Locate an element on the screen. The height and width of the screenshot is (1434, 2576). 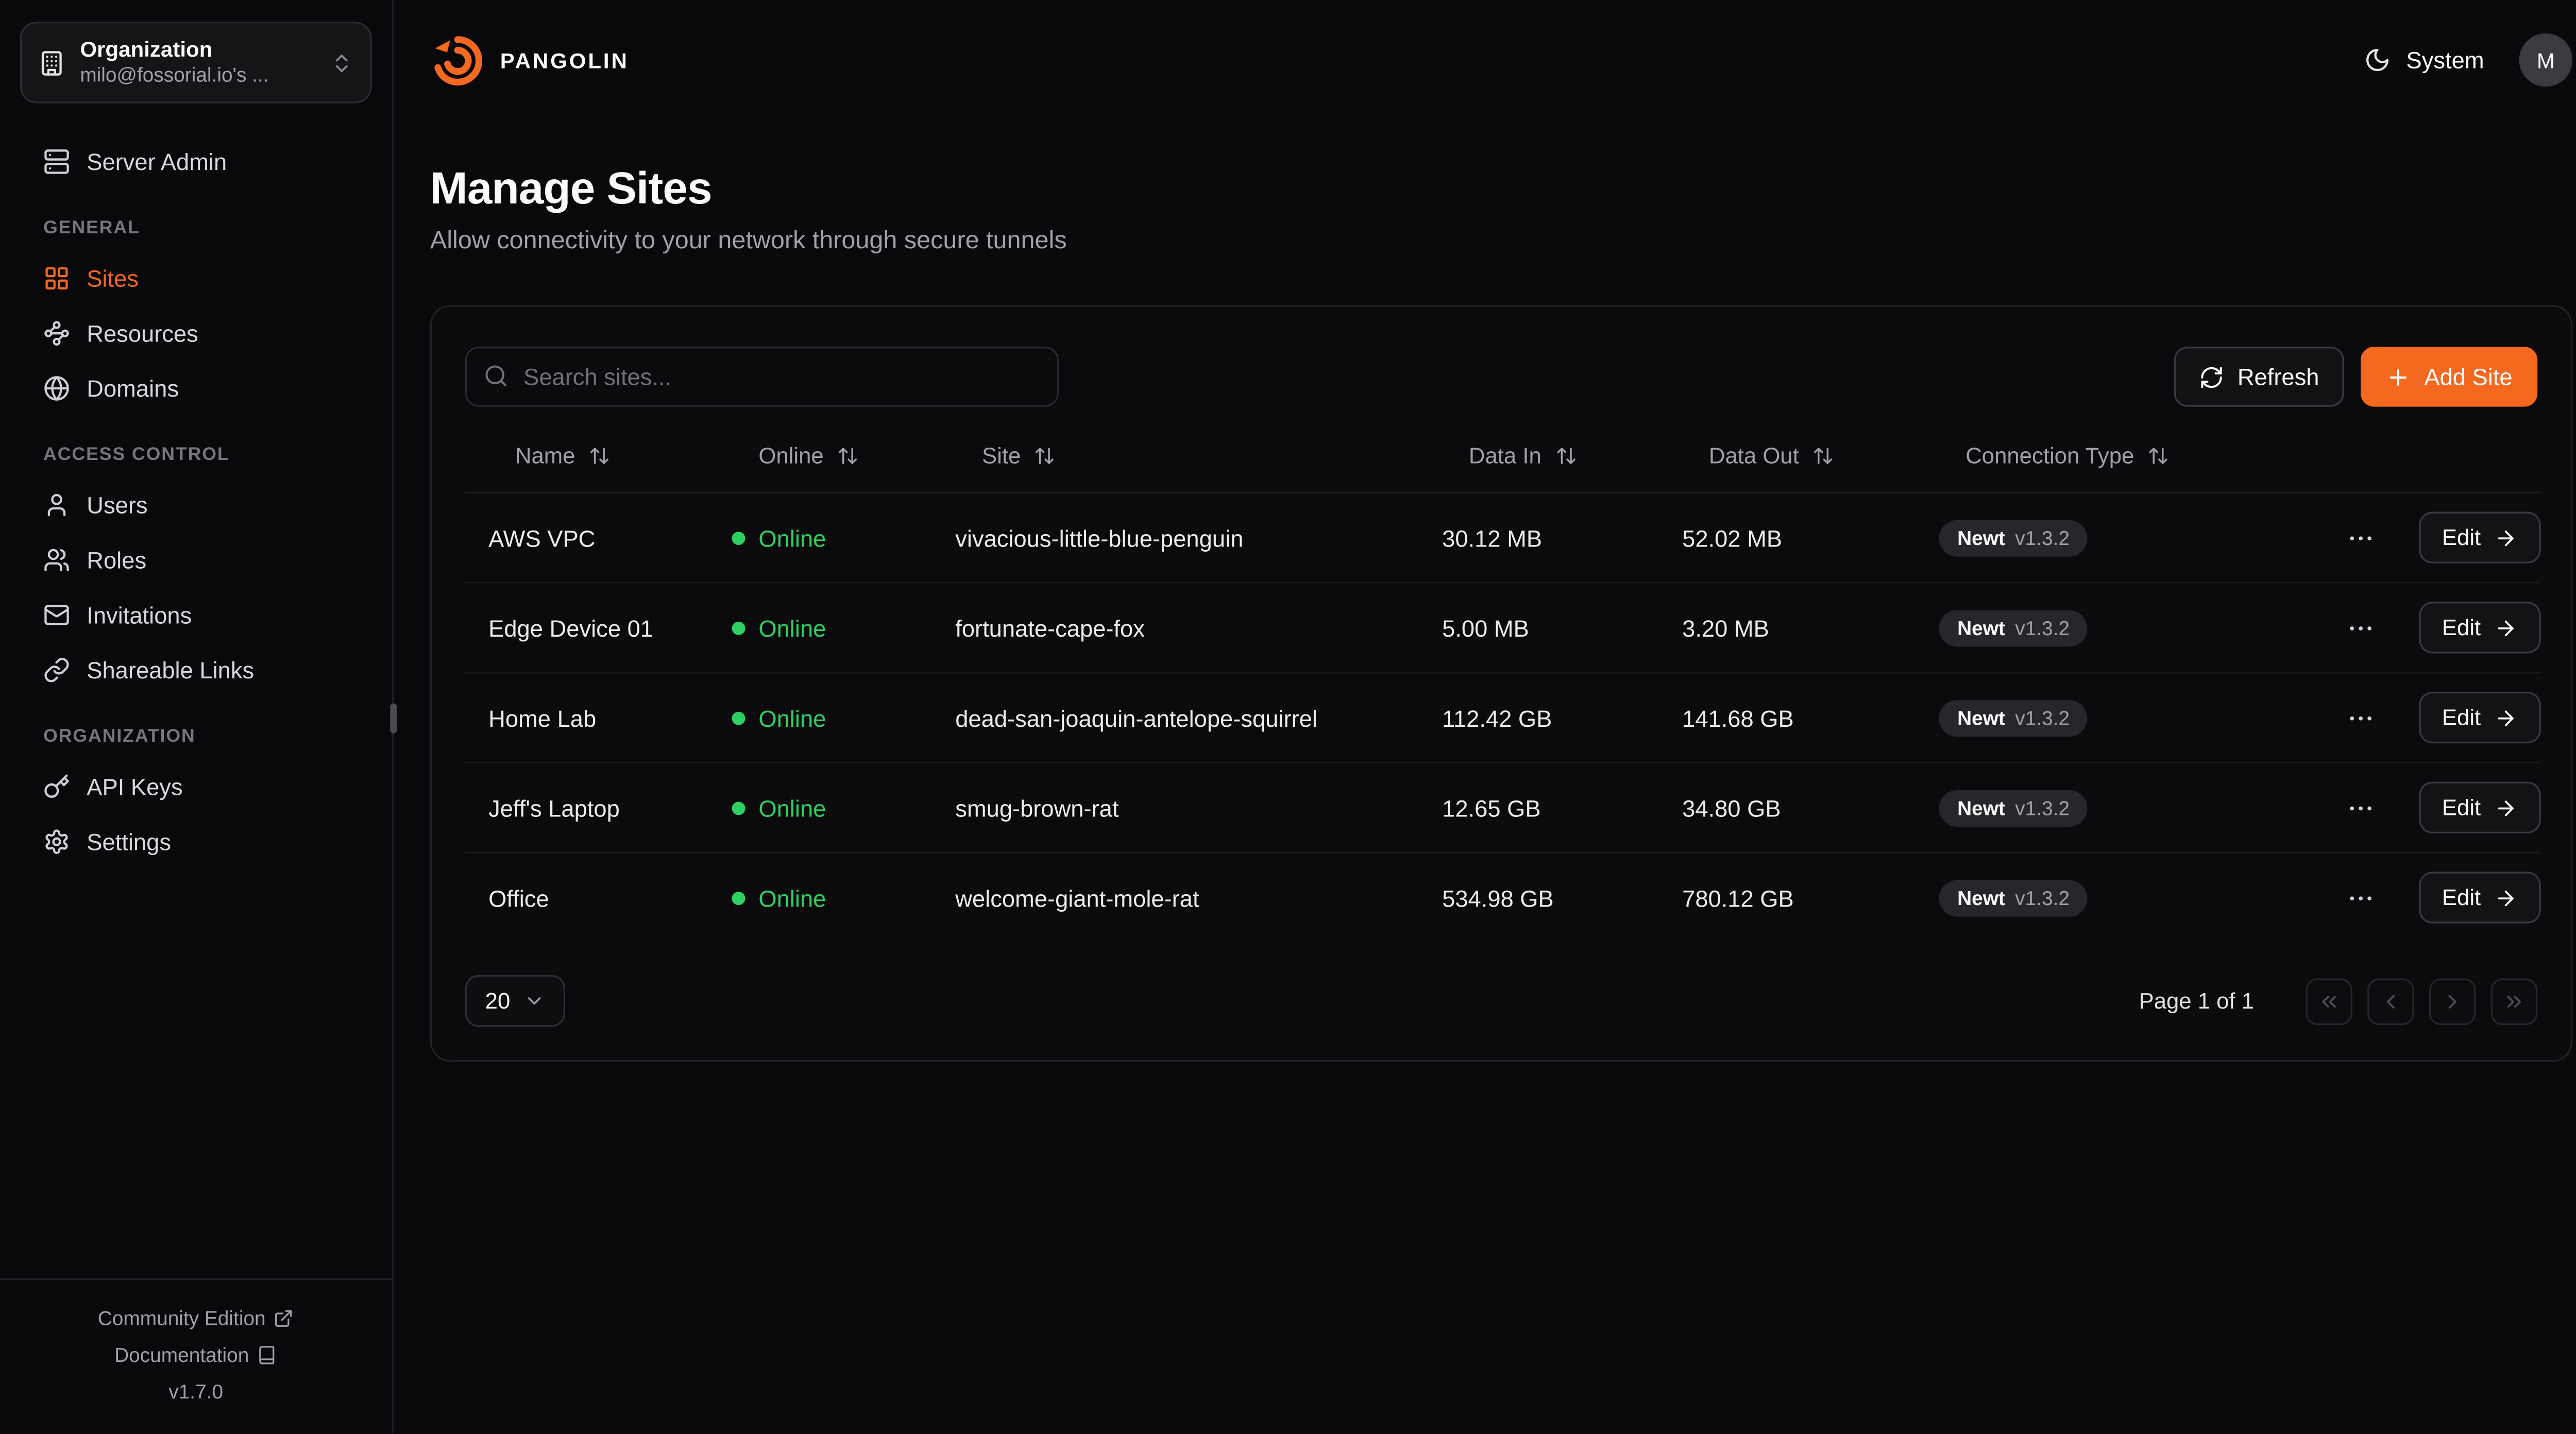
link-icon is located at coordinates (56, 669).